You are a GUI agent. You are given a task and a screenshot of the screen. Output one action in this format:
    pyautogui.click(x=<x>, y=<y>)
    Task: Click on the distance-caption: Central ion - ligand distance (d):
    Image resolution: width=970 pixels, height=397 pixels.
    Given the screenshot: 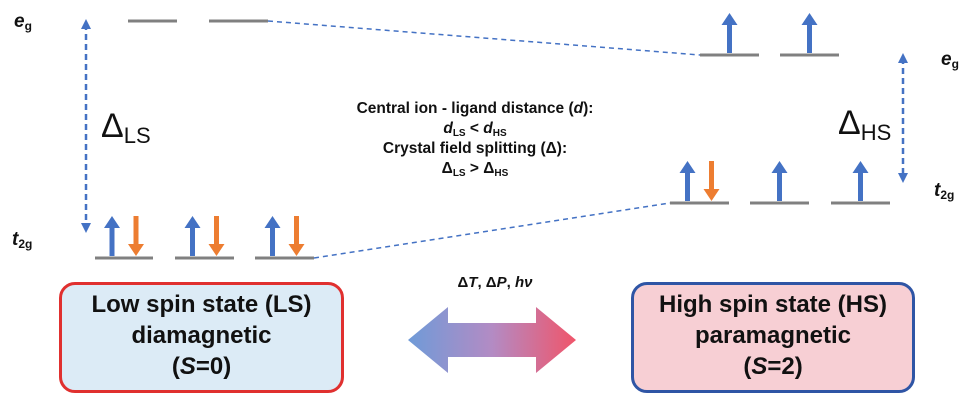 What is the action you would take?
    pyautogui.click(x=475, y=108)
    